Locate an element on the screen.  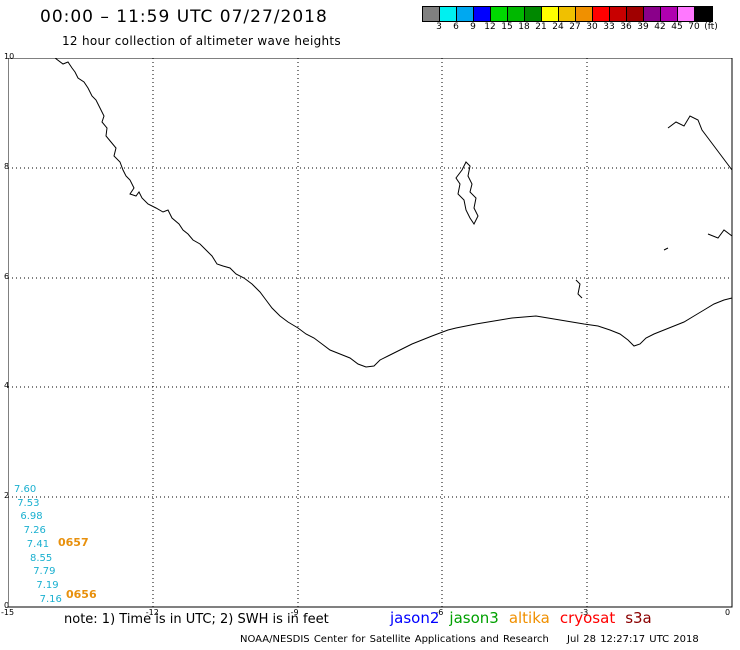
satellite-legend-item: cryosat is located at coordinates (587, 618).